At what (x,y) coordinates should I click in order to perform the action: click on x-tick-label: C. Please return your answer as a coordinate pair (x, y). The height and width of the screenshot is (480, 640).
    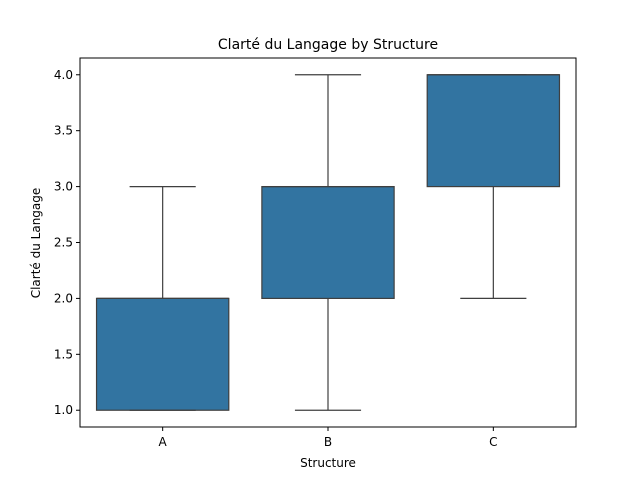
    Looking at the image, I should click on (493, 442).